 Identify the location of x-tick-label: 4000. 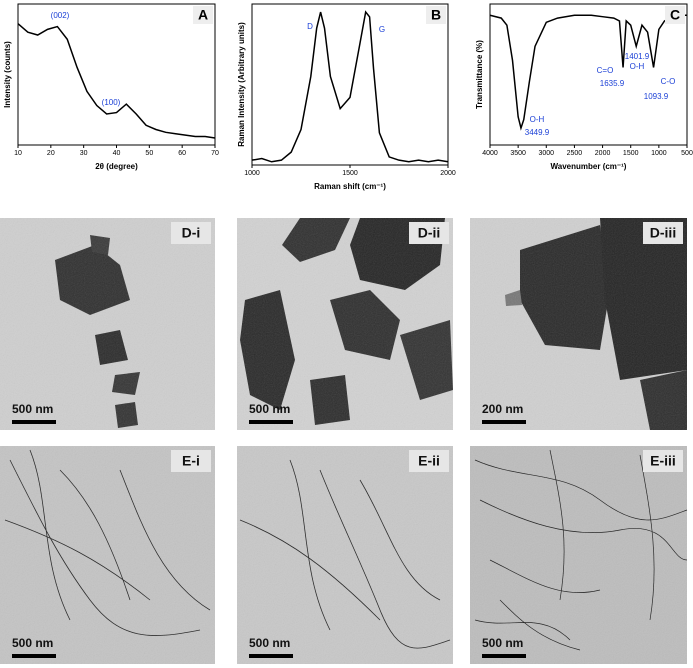
(490, 153).